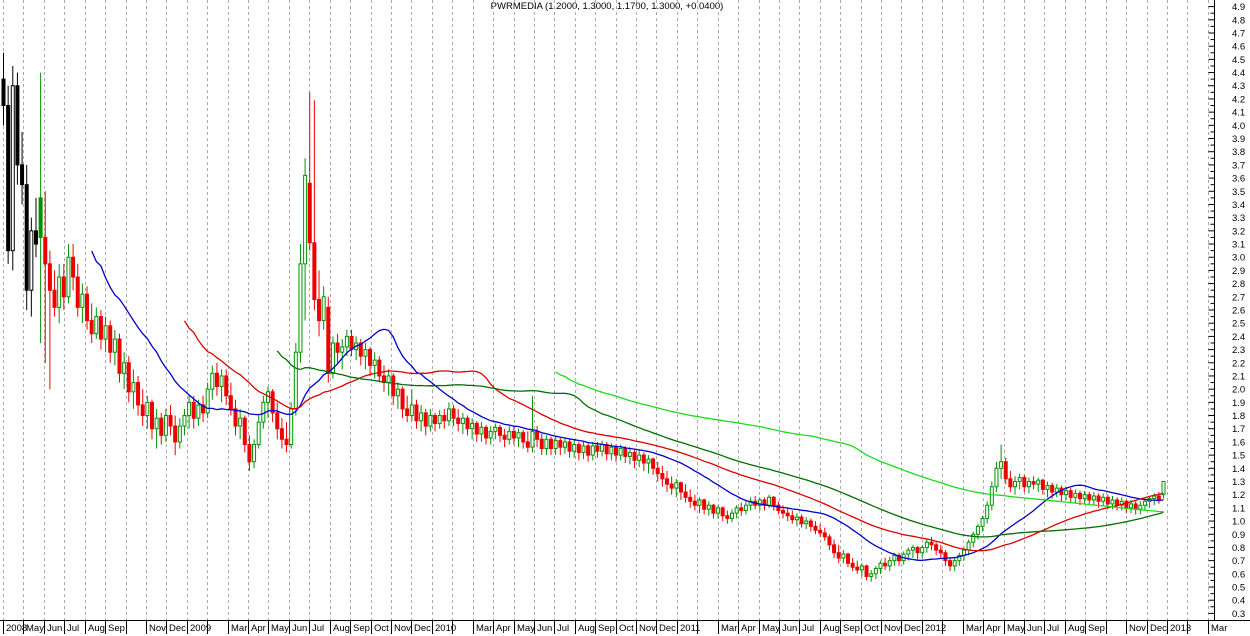 This screenshot has height=636, width=1250. Describe the element at coordinates (1238, 271) in the screenshot. I see `y-axis-label: 2.9` at that location.